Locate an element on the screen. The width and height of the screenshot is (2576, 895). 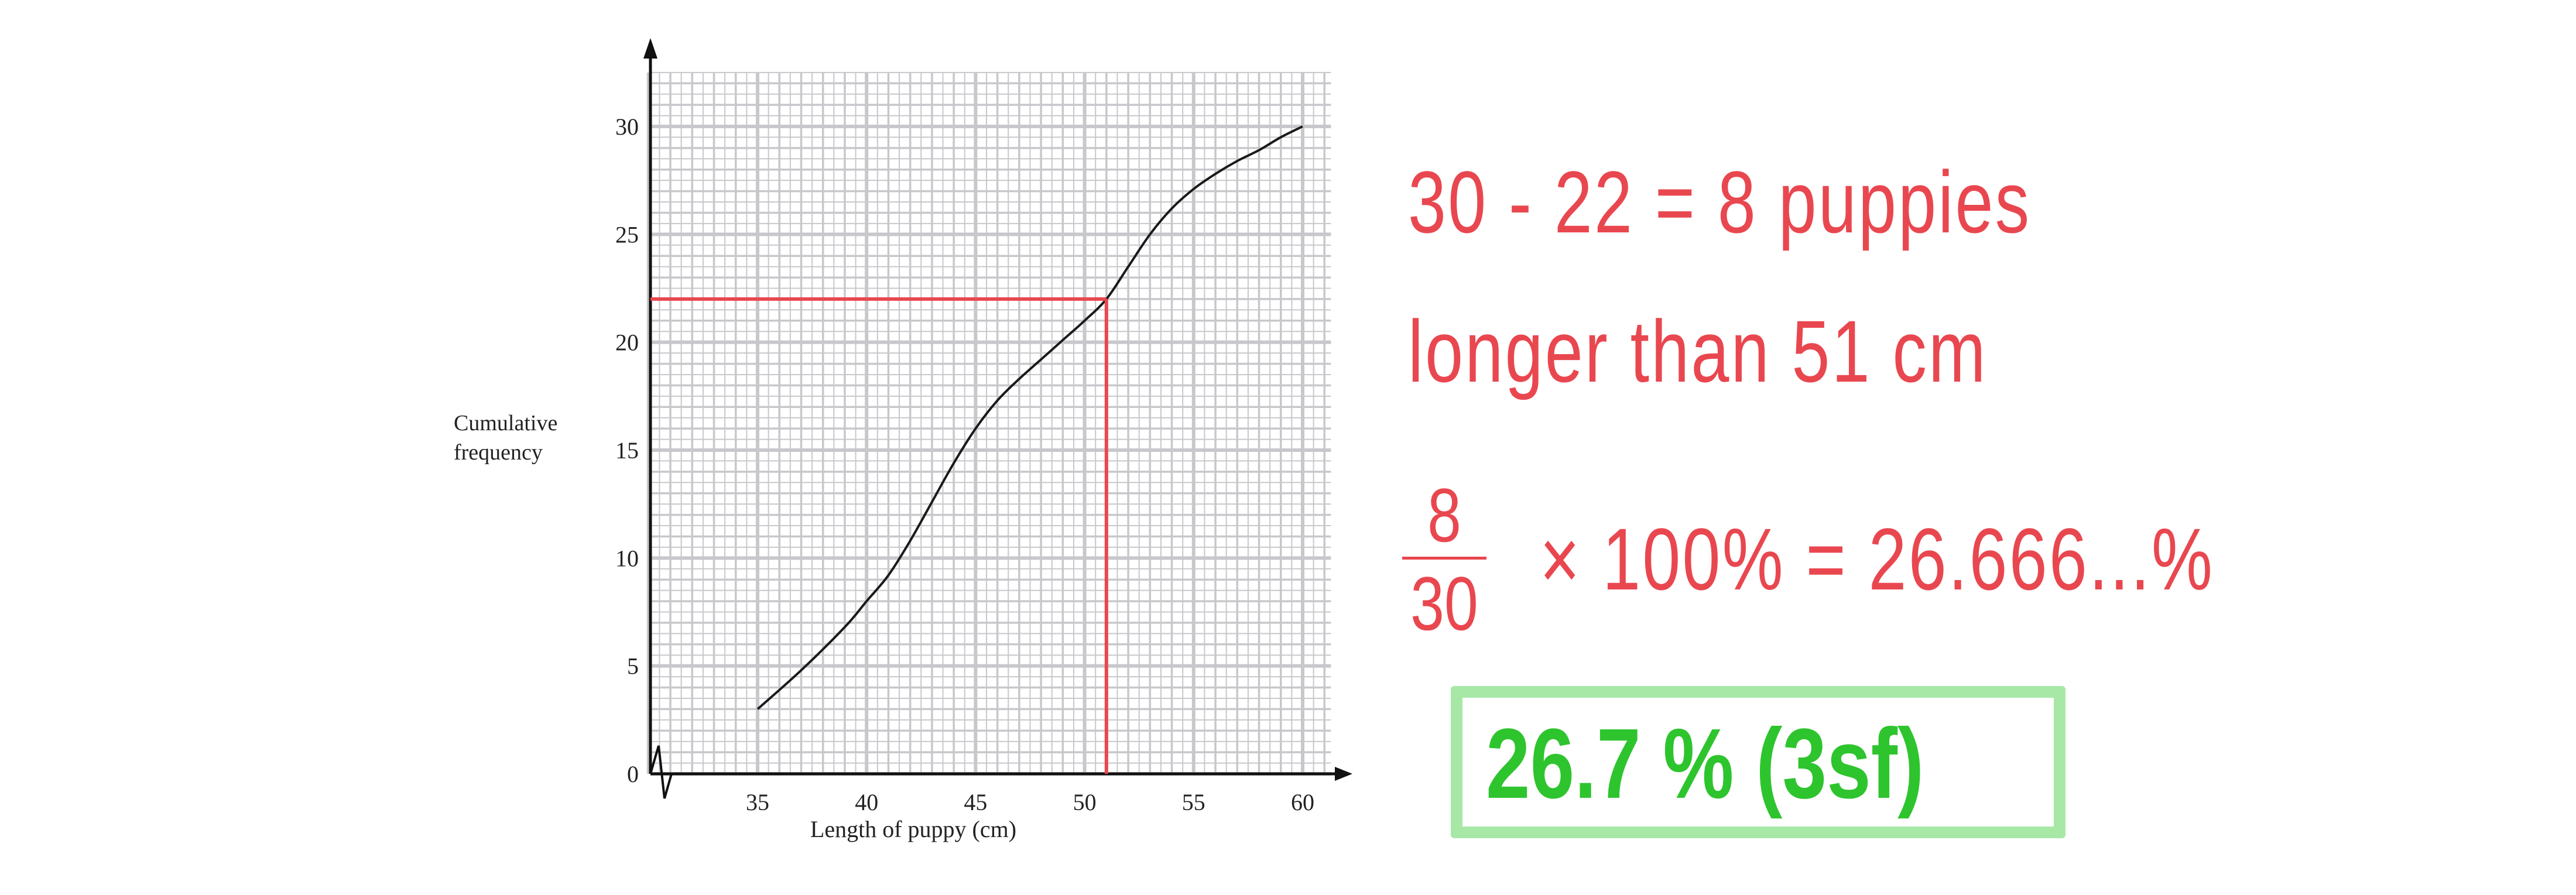
y-tick-label: 10 is located at coordinates (627, 558).